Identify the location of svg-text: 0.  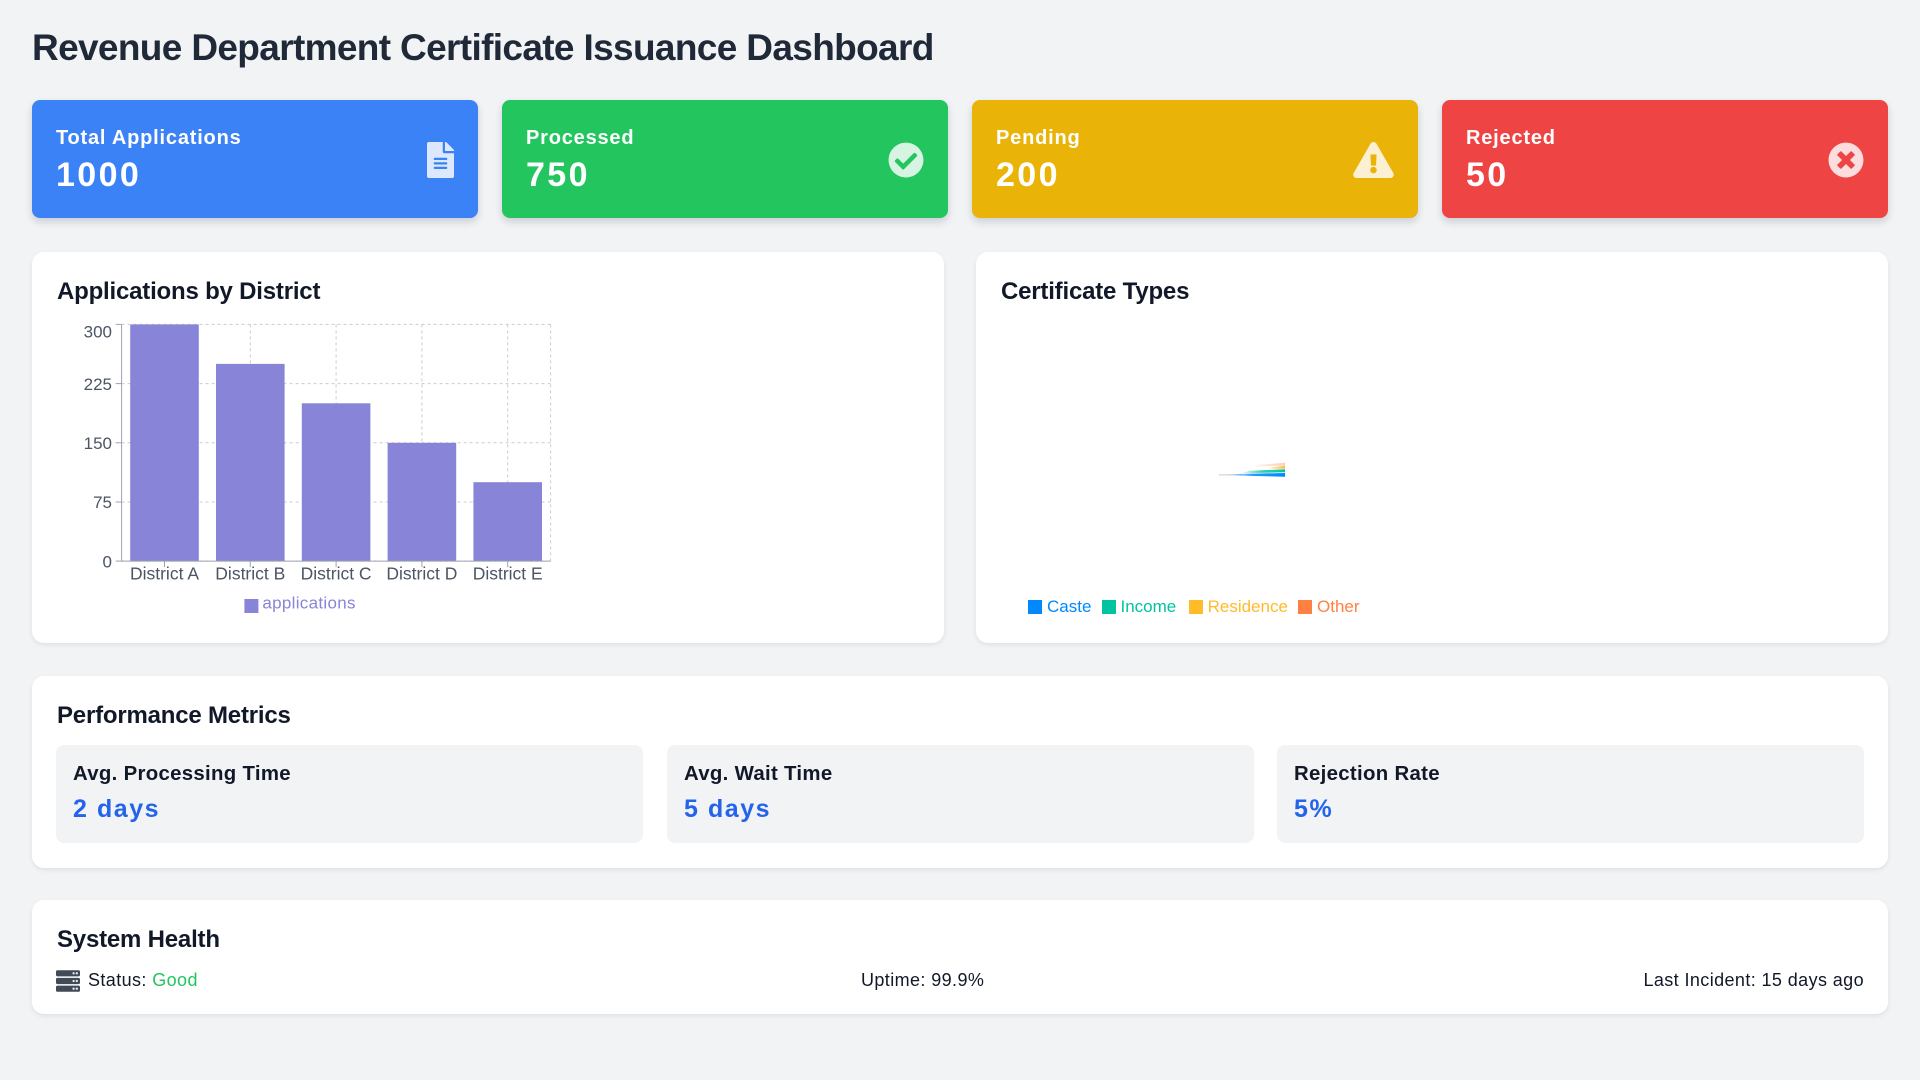
(107, 561).